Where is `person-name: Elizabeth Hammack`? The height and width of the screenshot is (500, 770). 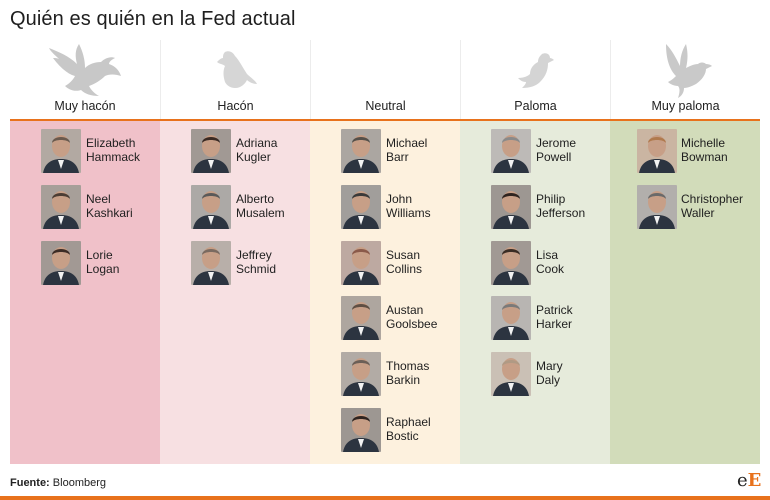
person-name: Elizabeth Hammack is located at coordinates (113, 150).